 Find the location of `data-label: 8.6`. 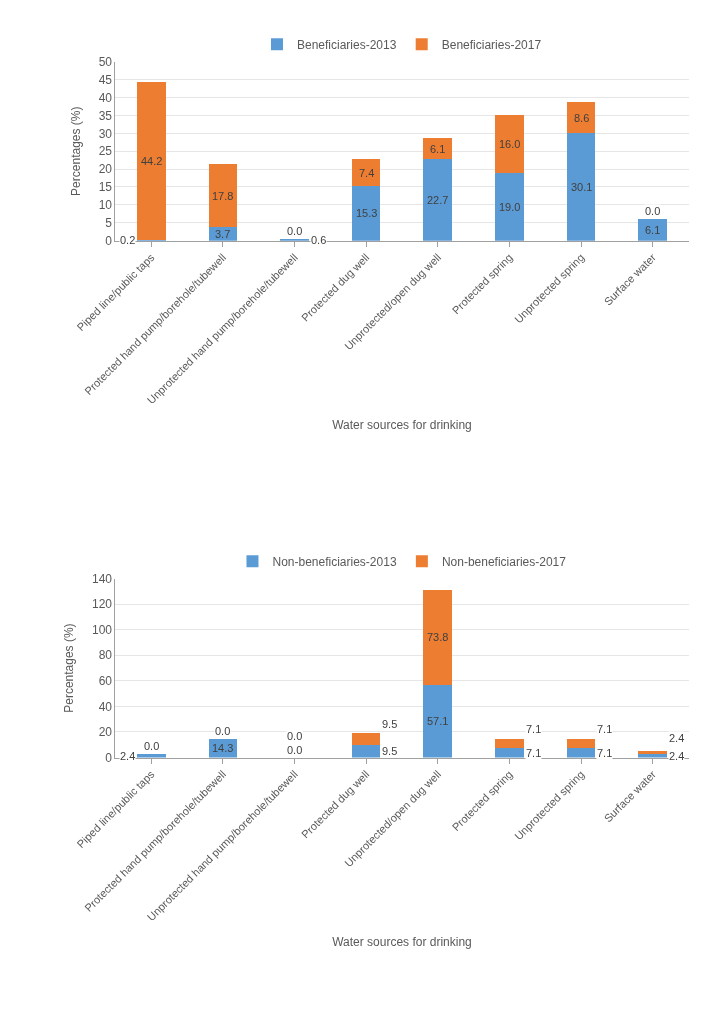

data-label: 8.6 is located at coordinates (582, 118).